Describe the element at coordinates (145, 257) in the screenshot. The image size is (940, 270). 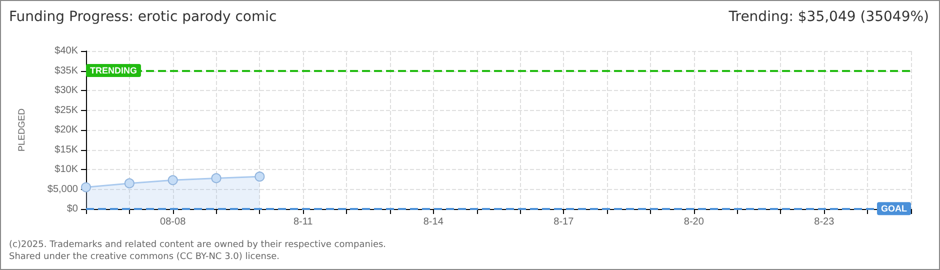
I see `text: Shared under the creative commons (CC BY-NC 3.0) license.` at that location.